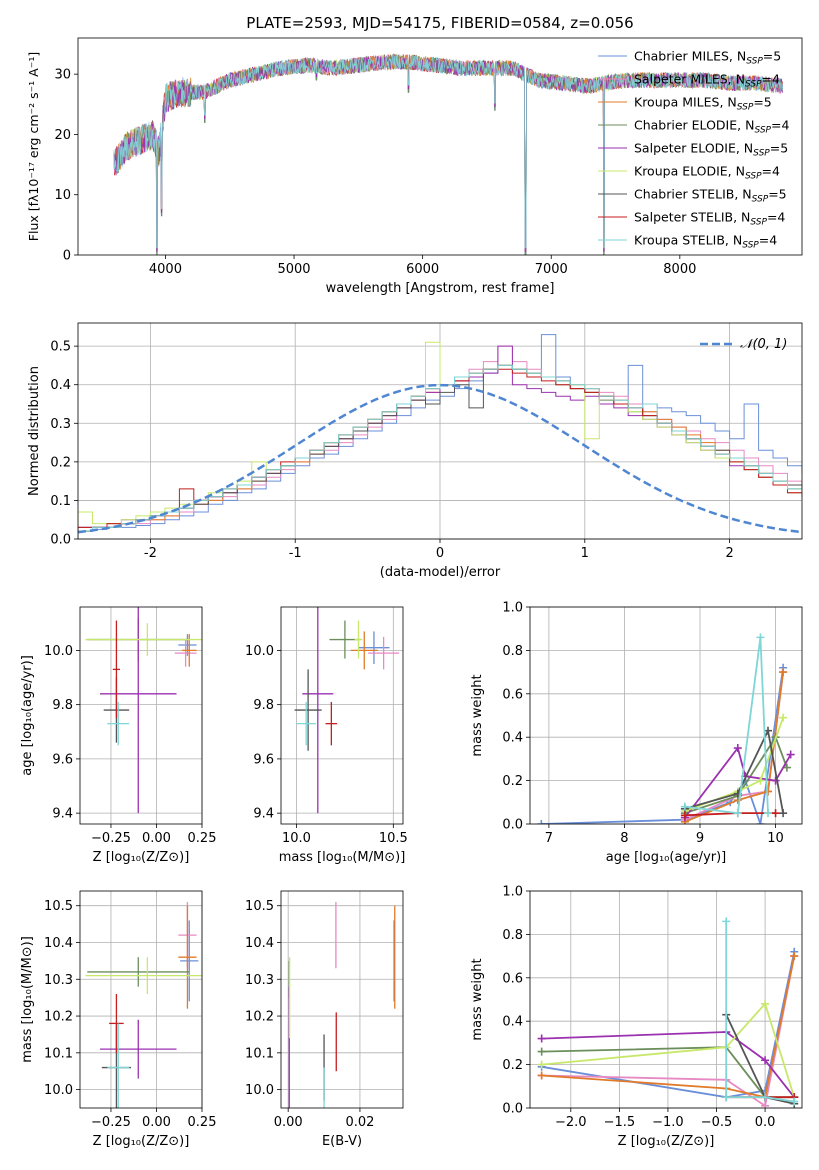 Image resolution: width=819 pixels, height=1170 pixels. Describe the element at coordinates (27, 999) in the screenshot. I see `y-axis-label: mass [log₁₀(M/M⊙)]` at that location.